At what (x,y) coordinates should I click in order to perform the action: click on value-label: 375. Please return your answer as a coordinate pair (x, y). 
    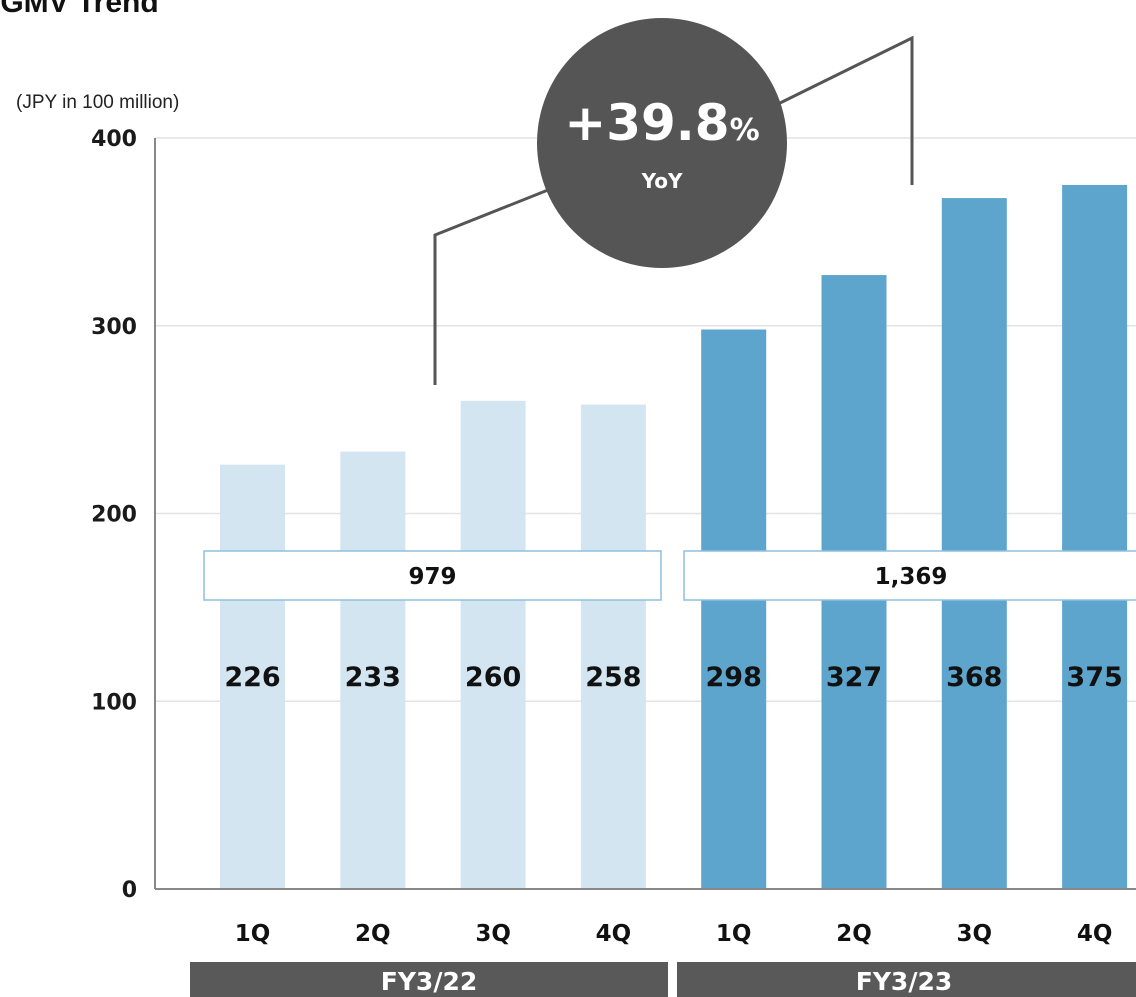
    Looking at the image, I should click on (1094, 677).